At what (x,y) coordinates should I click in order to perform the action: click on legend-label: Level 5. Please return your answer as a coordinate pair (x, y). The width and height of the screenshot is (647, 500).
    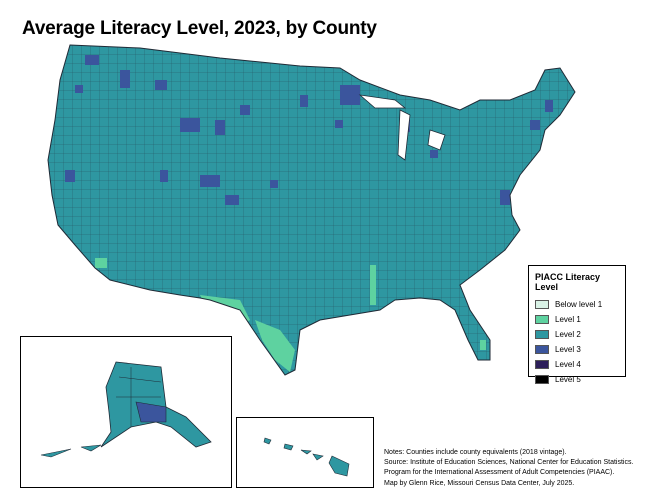
    Looking at the image, I should click on (568, 379).